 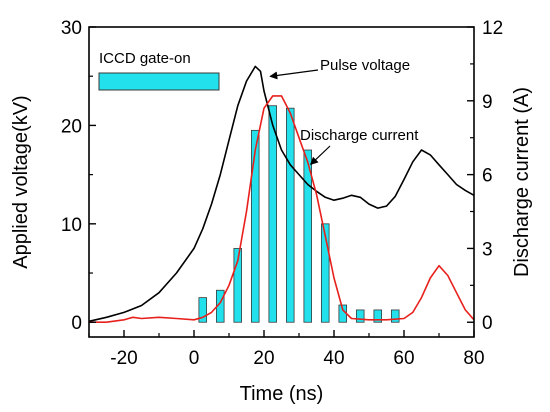 I want to click on pulse-voltage-annotation: Pulse voltage, so click(x=365, y=65).